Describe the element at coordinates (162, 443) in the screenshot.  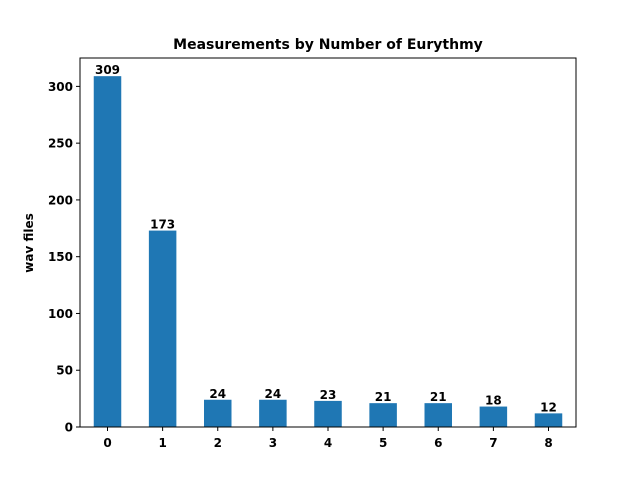
I see `x-tick-label: 1` at that location.